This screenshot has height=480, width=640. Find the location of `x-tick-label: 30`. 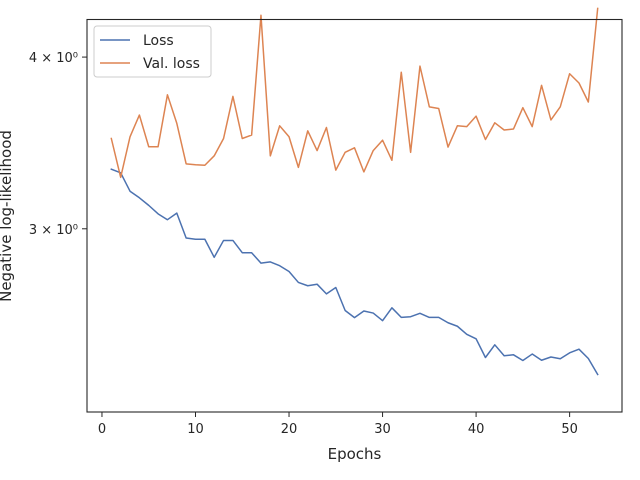

x-tick-label: 30 is located at coordinates (382, 429).